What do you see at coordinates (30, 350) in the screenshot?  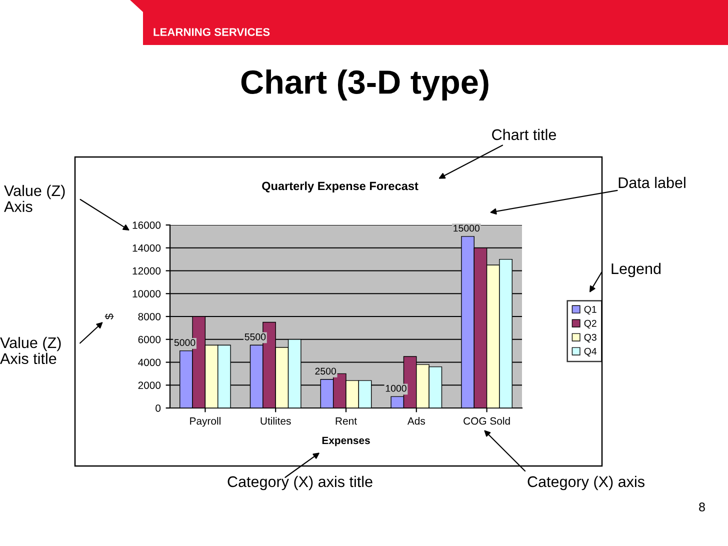 I see `text: Value (Z) Axis title` at bounding box center [30, 350].